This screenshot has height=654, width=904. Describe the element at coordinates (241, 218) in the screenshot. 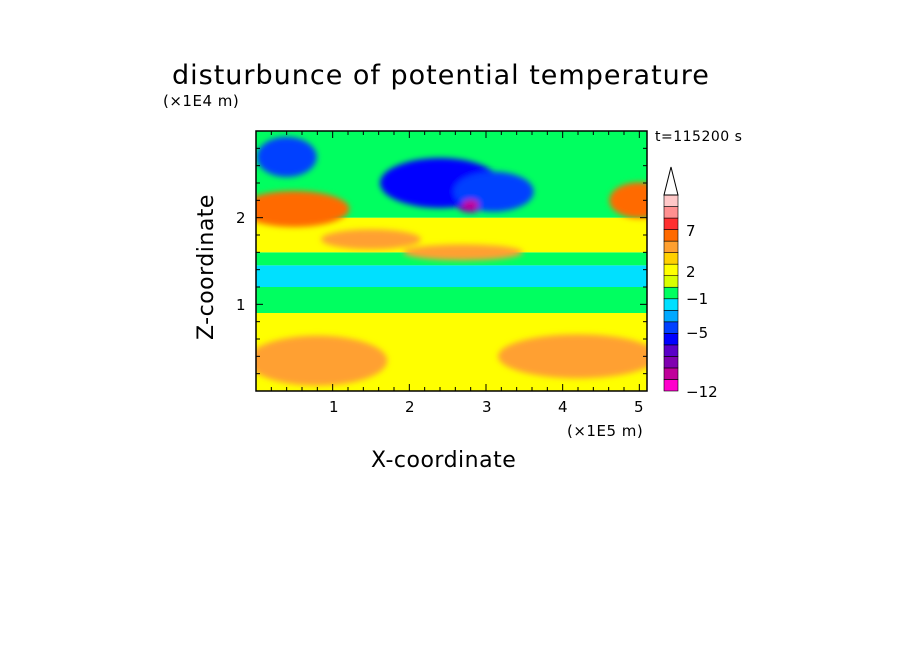

I see `y-tick-label: 2` at that location.